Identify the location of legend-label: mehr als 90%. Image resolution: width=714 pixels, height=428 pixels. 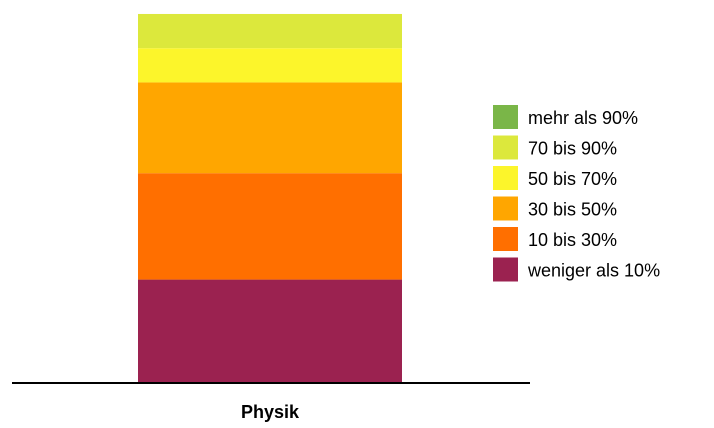
(583, 118).